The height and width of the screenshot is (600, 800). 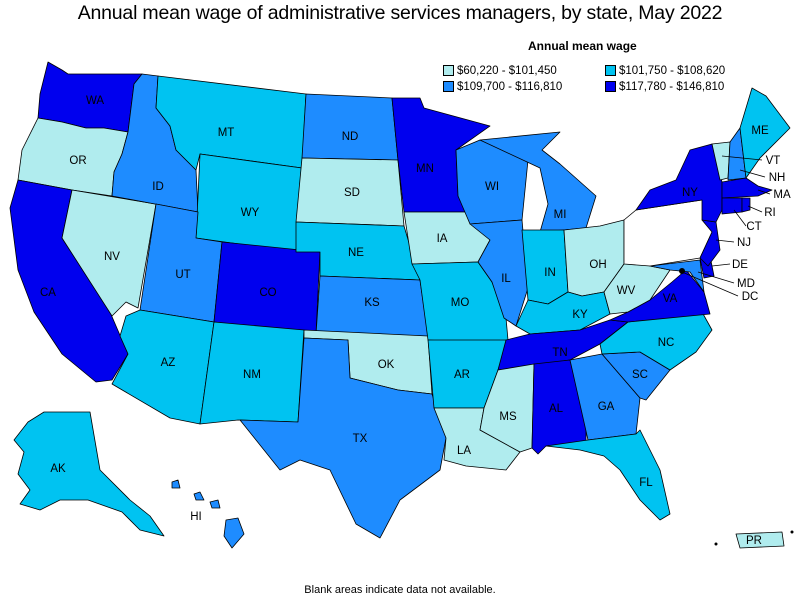 I want to click on label-nd: ND, so click(x=350, y=137).